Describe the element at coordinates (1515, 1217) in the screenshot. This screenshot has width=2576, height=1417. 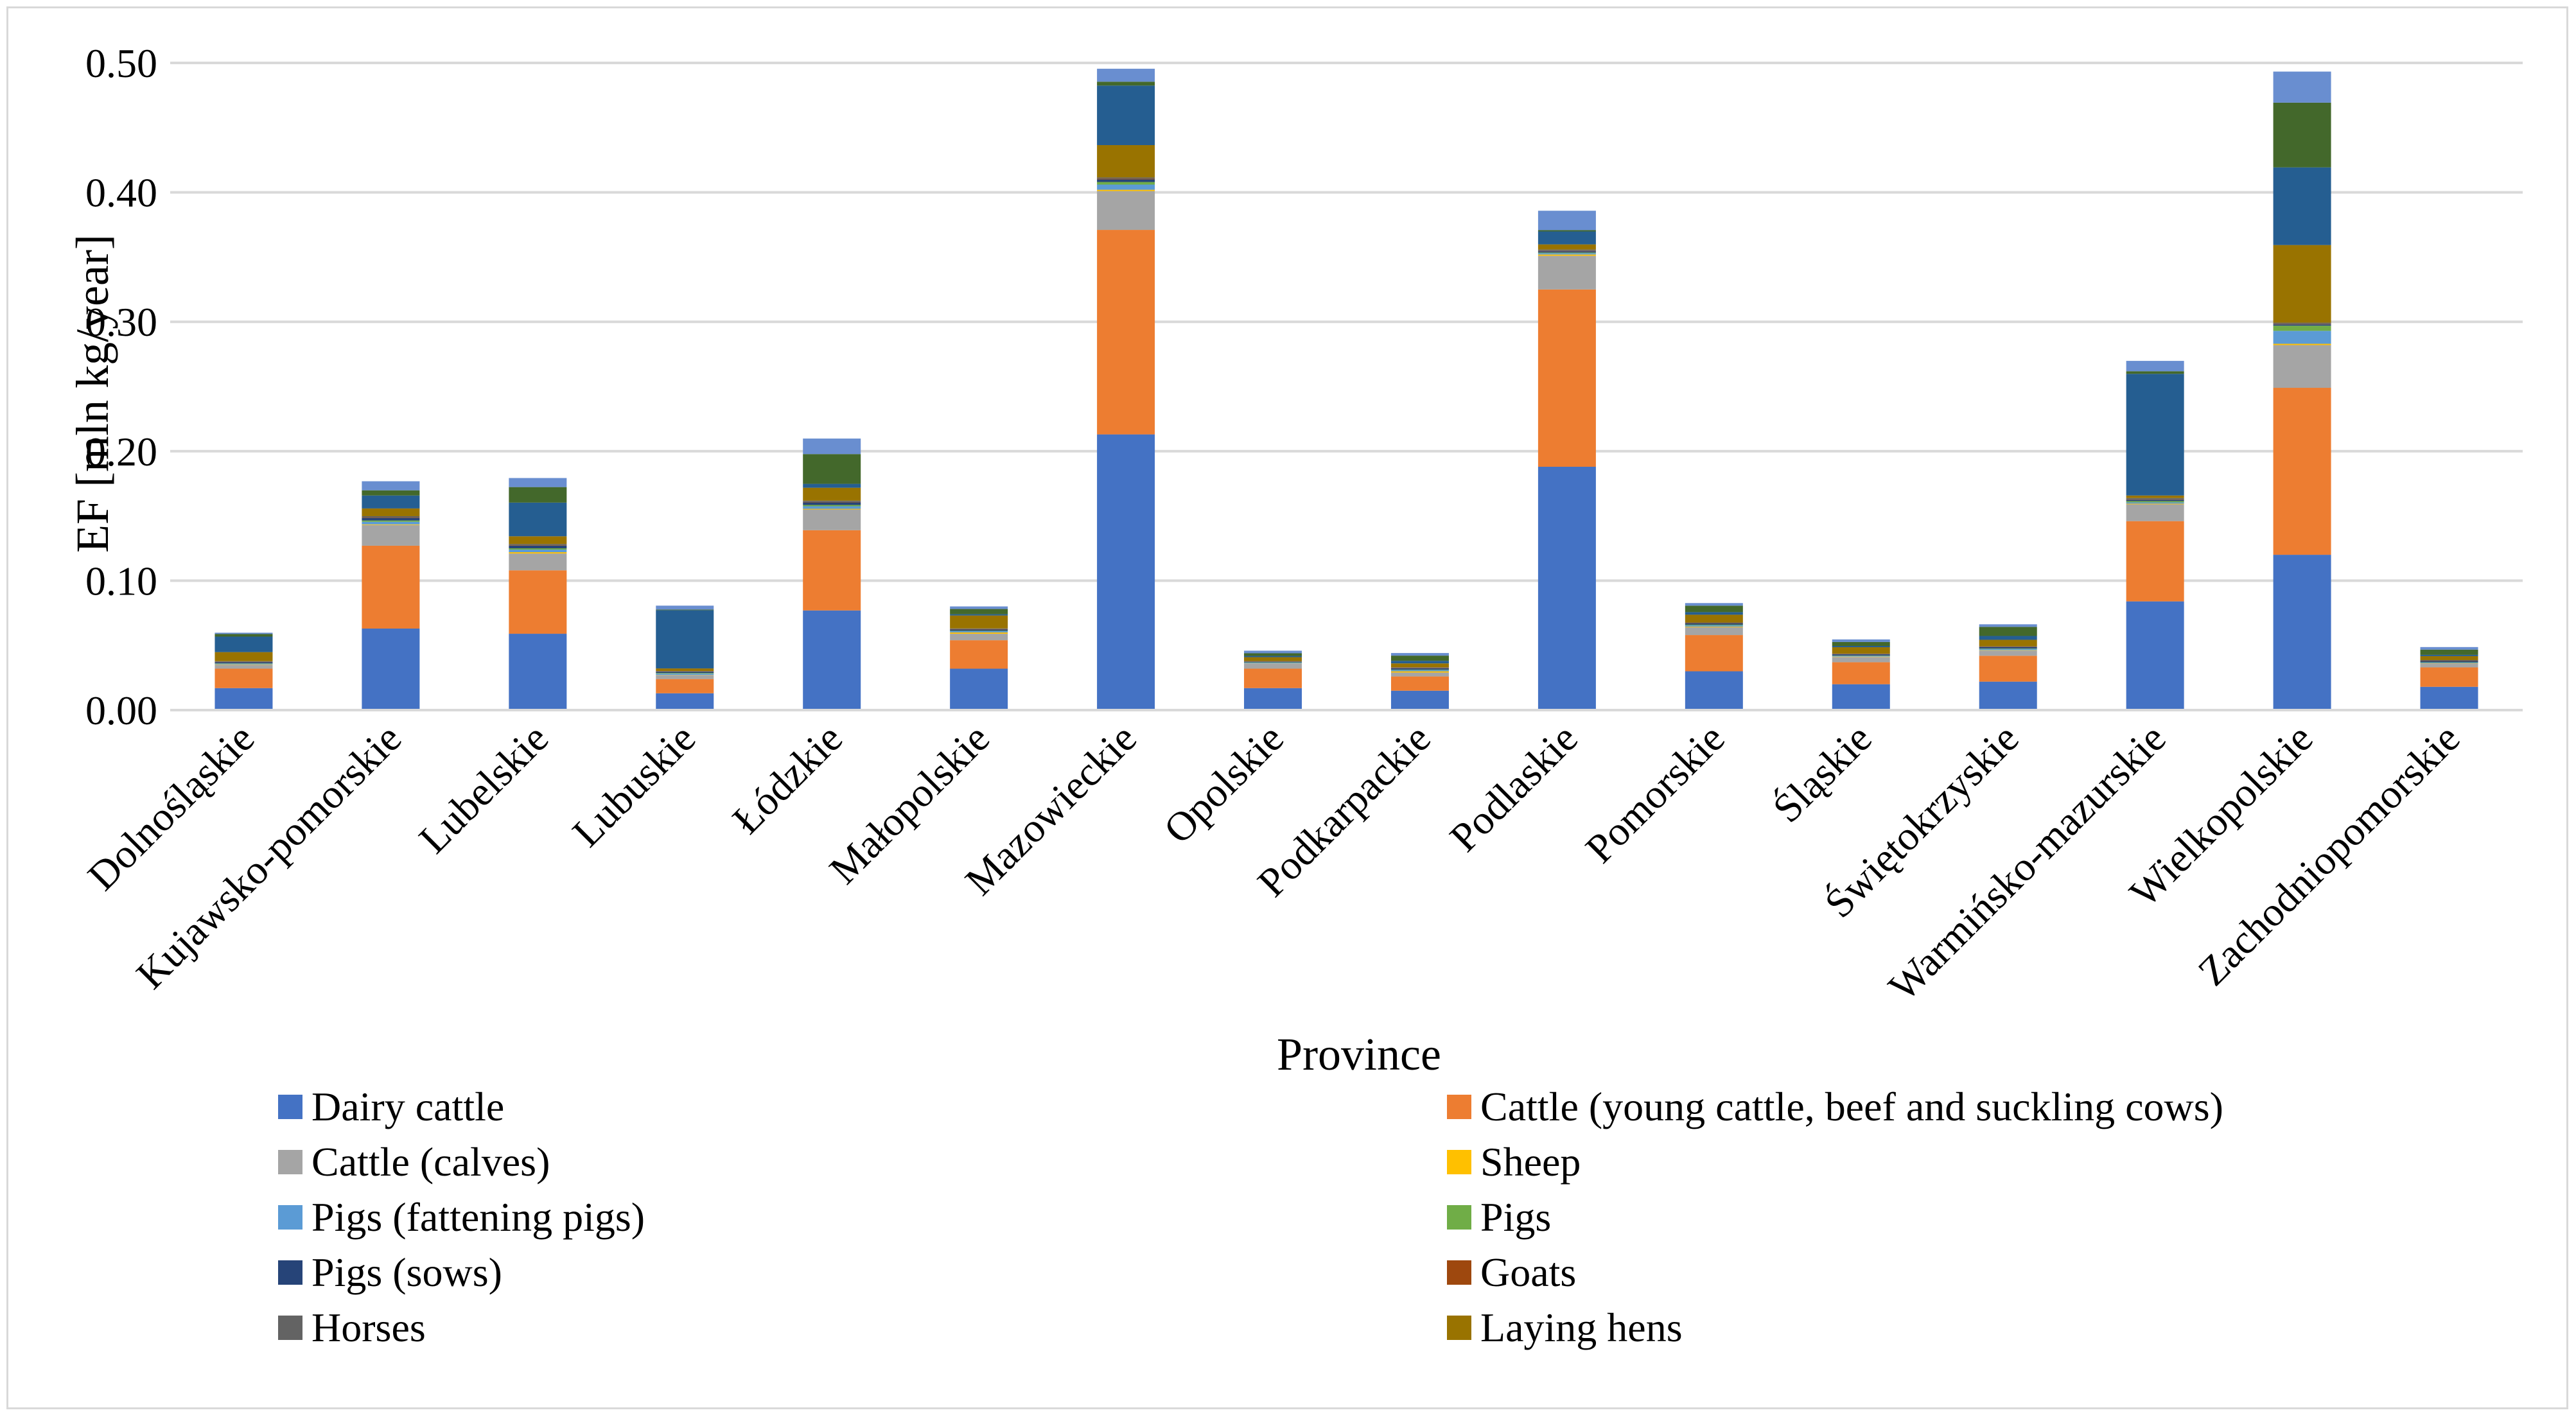
I see `legend-label: Pigs` at that location.